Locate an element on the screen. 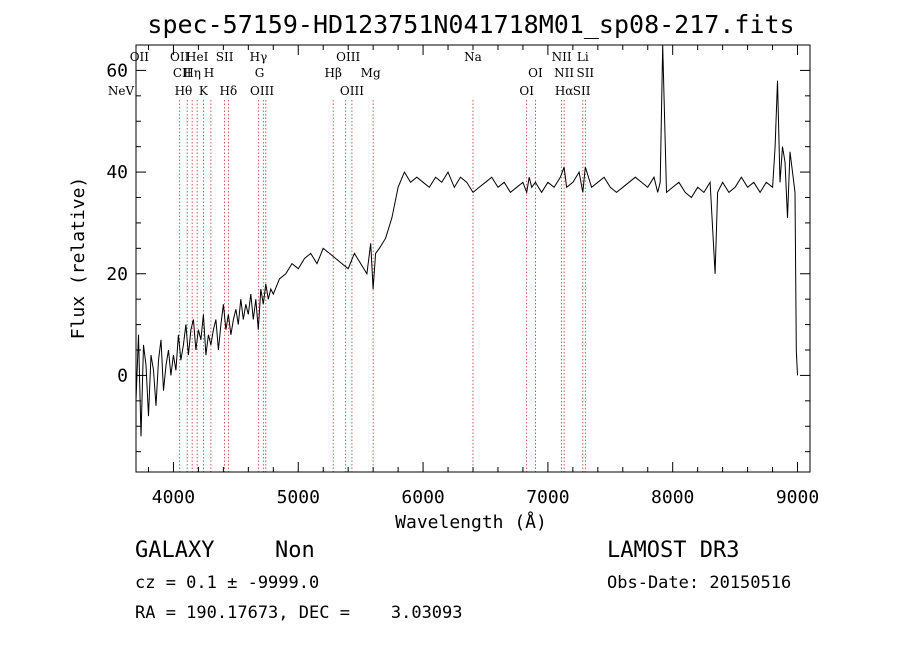 Image resolution: width=900 pixels, height=649 pixels. spectral-line-label: Li is located at coordinates (583, 57).